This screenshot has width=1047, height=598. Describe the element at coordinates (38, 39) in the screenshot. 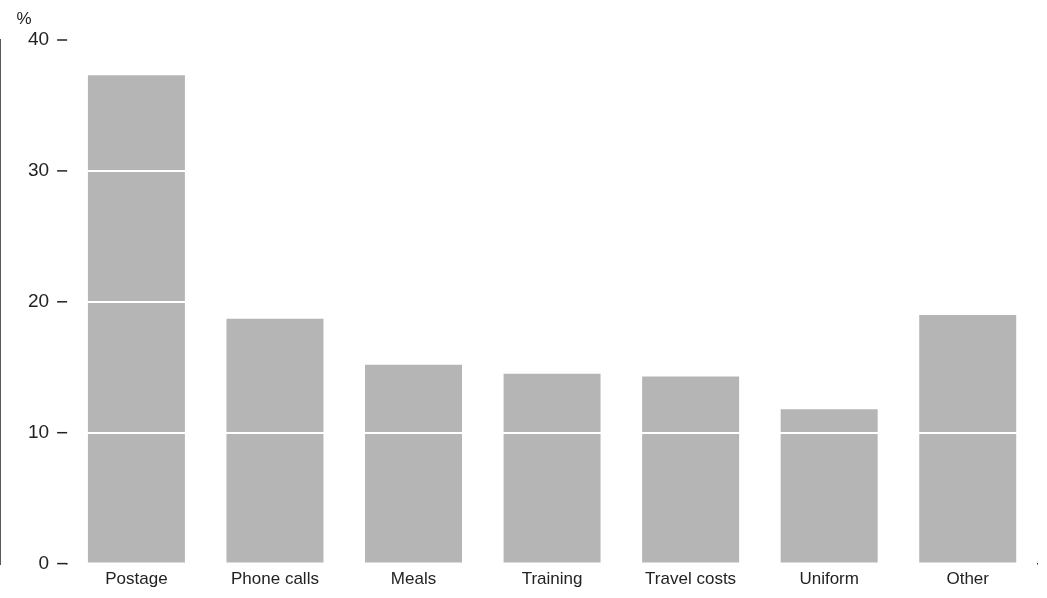

I see `y-tick-label: 40` at that location.